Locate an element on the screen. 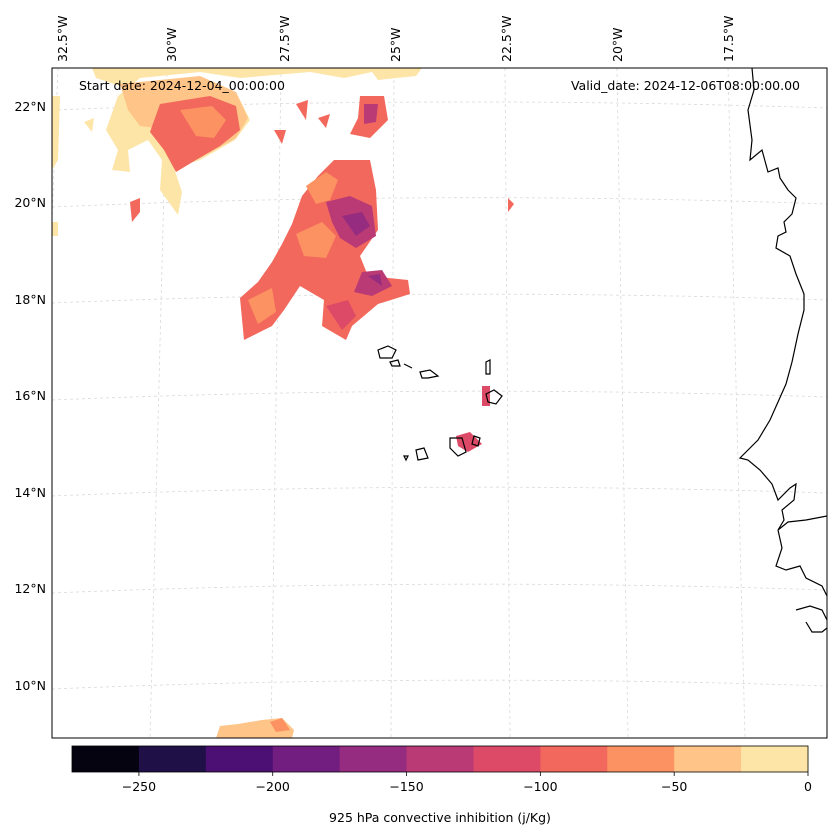  island-sao-nicolau is located at coordinates (421, 371).